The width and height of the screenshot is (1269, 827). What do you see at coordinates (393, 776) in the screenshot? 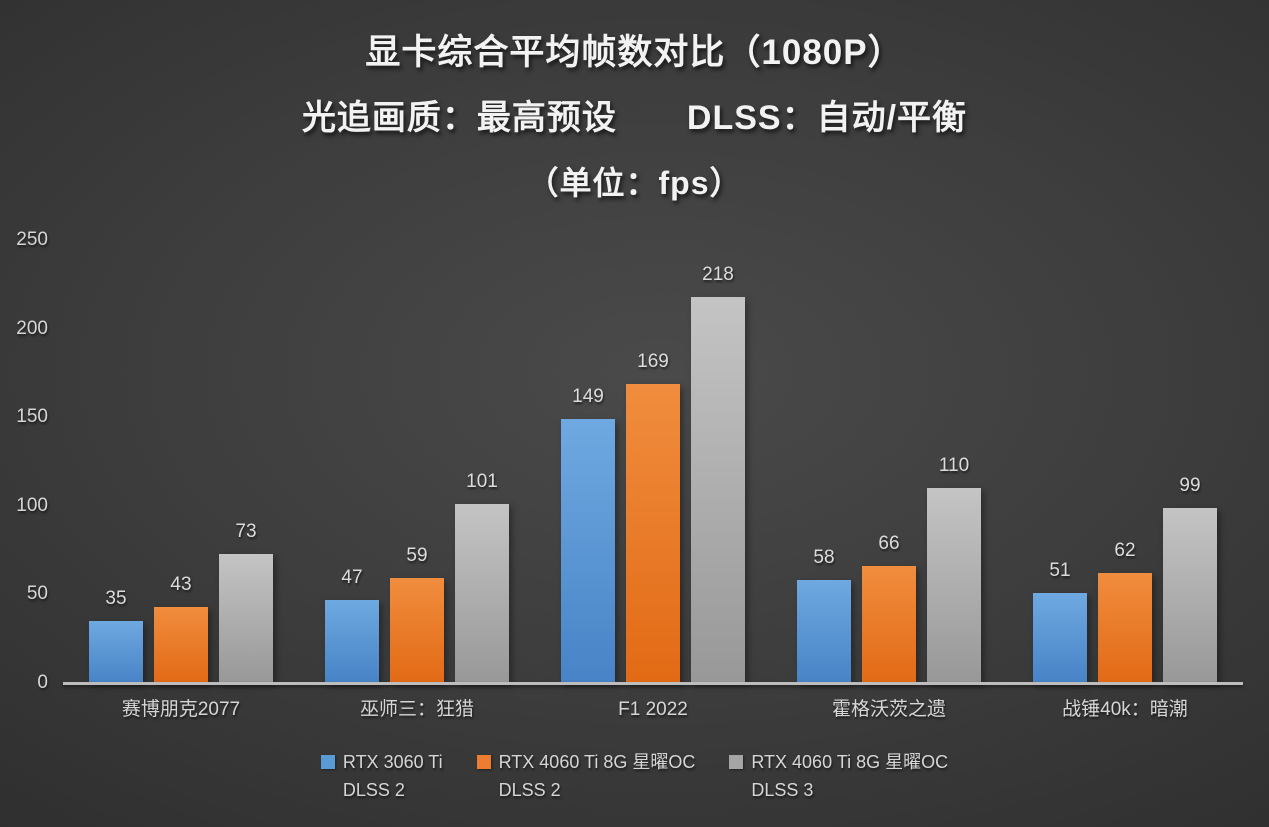
I see `legend-label: RTX 3060 Ti DLSS 2` at bounding box center [393, 776].